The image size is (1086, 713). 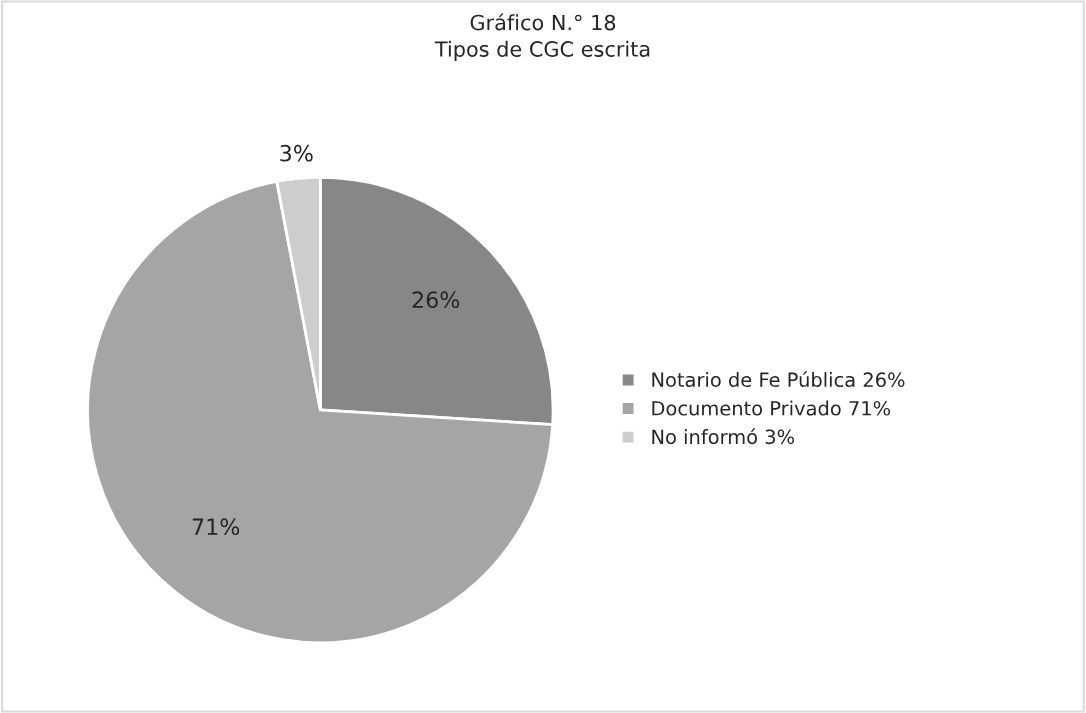 What do you see at coordinates (778, 379) in the screenshot?
I see `legend-label: Notario de Fe Pública 26%` at bounding box center [778, 379].